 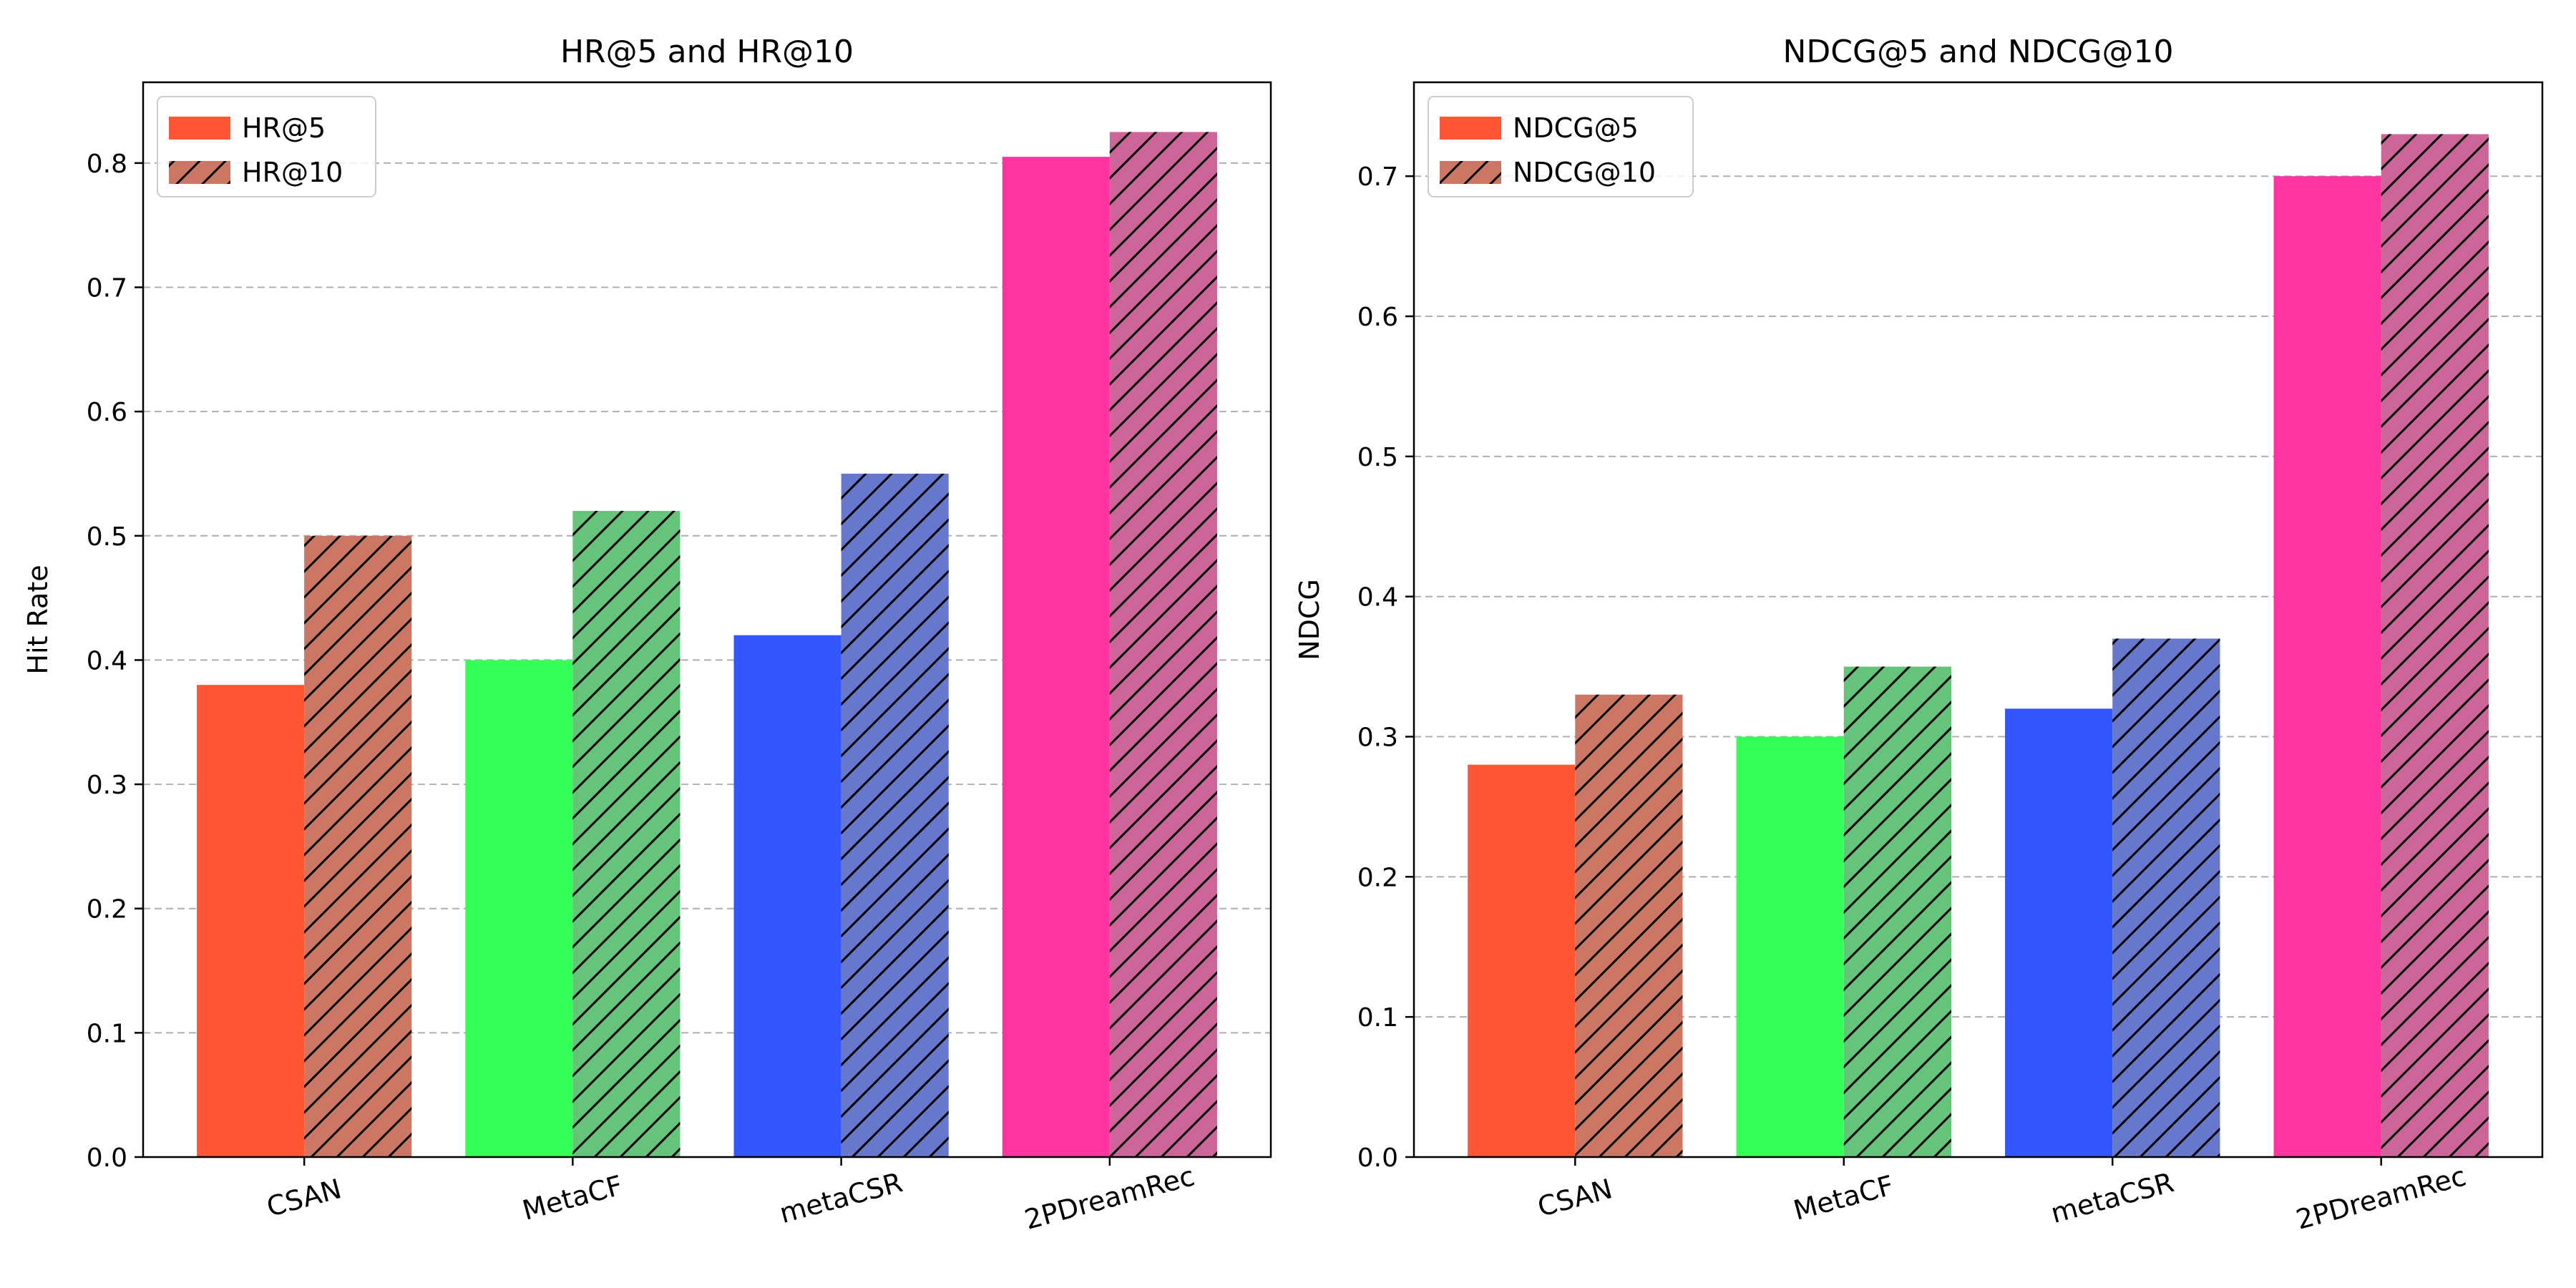 I want to click on y-axis-ticks: 0.0 0.1 0.2 0.3 0.4 0.5 0.6 0.7, so click(x=1385, y=667).